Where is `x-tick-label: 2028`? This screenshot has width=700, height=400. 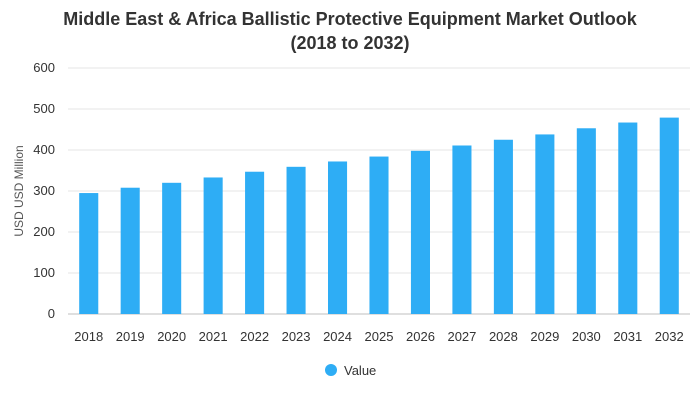
x-tick-label: 2028 is located at coordinates (503, 336).